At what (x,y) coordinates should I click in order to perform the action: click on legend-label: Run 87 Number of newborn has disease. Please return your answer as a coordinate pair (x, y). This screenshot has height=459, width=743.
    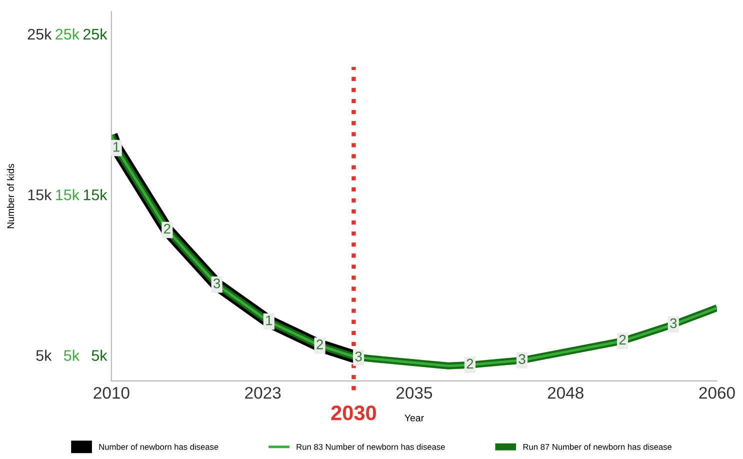
    Looking at the image, I should click on (597, 447).